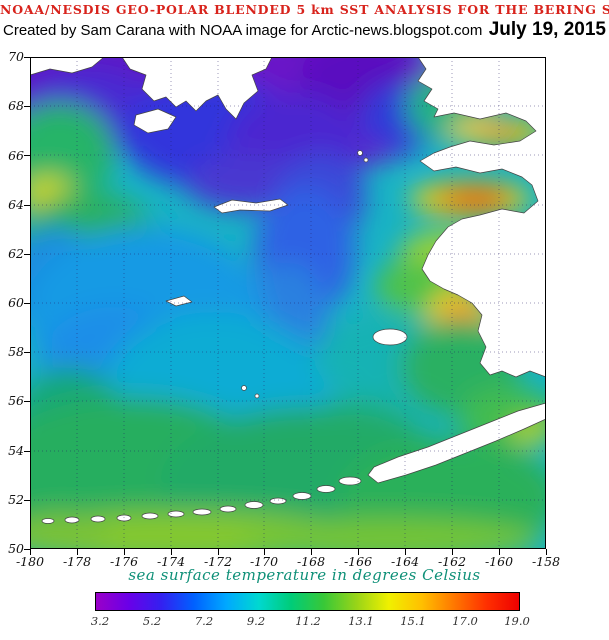 This screenshot has width=609, height=640. What do you see at coordinates (358, 561) in the screenshot?
I see `lon-label-166: -166` at bounding box center [358, 561].